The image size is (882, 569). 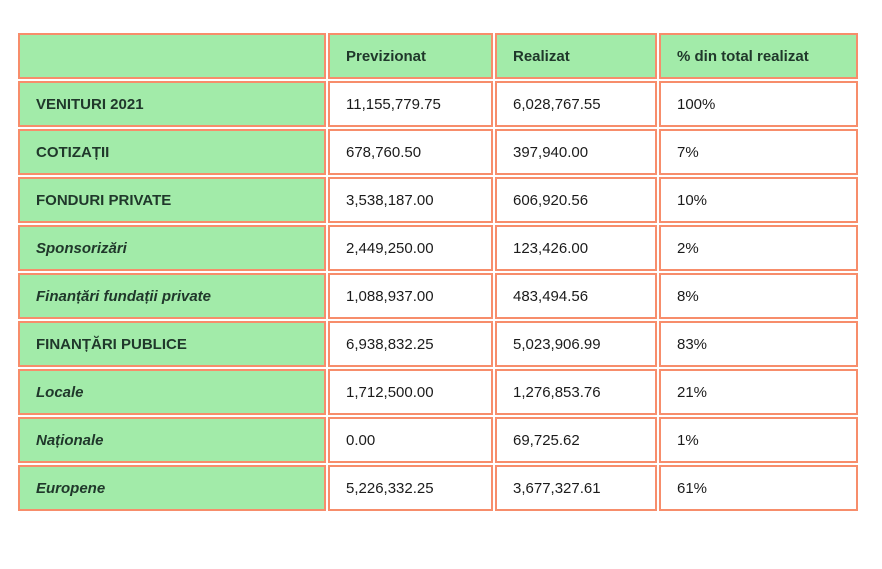 What do you see at coordinates (172, 296) in the screenshot?
I see `row-label: Finanțări fundații private` at bounding box center [172, 296].